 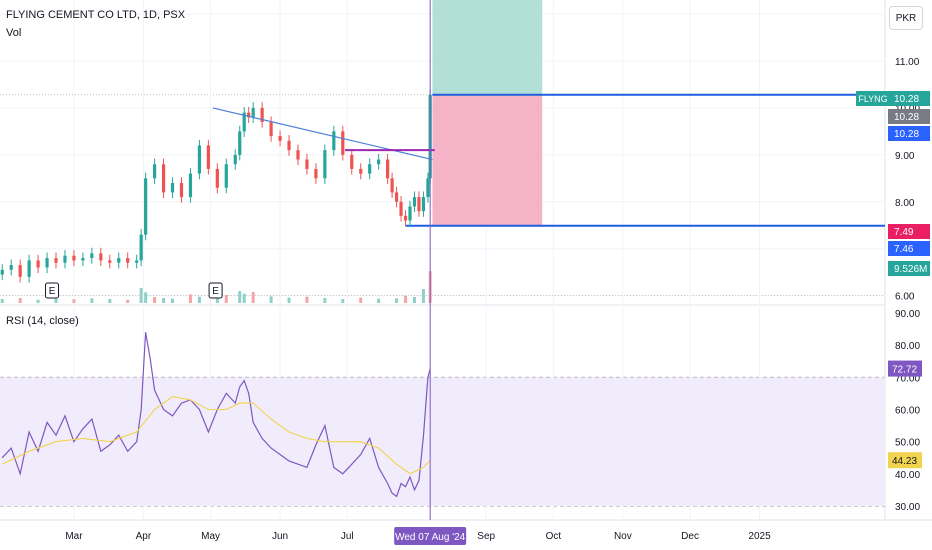 What do you see at coordinates (418, 536) in the screenshot?
I see `time-axis: Mar Apr May Jun Jul Sep Oct Nov Dec 2025` at bounding box center [418, 536].